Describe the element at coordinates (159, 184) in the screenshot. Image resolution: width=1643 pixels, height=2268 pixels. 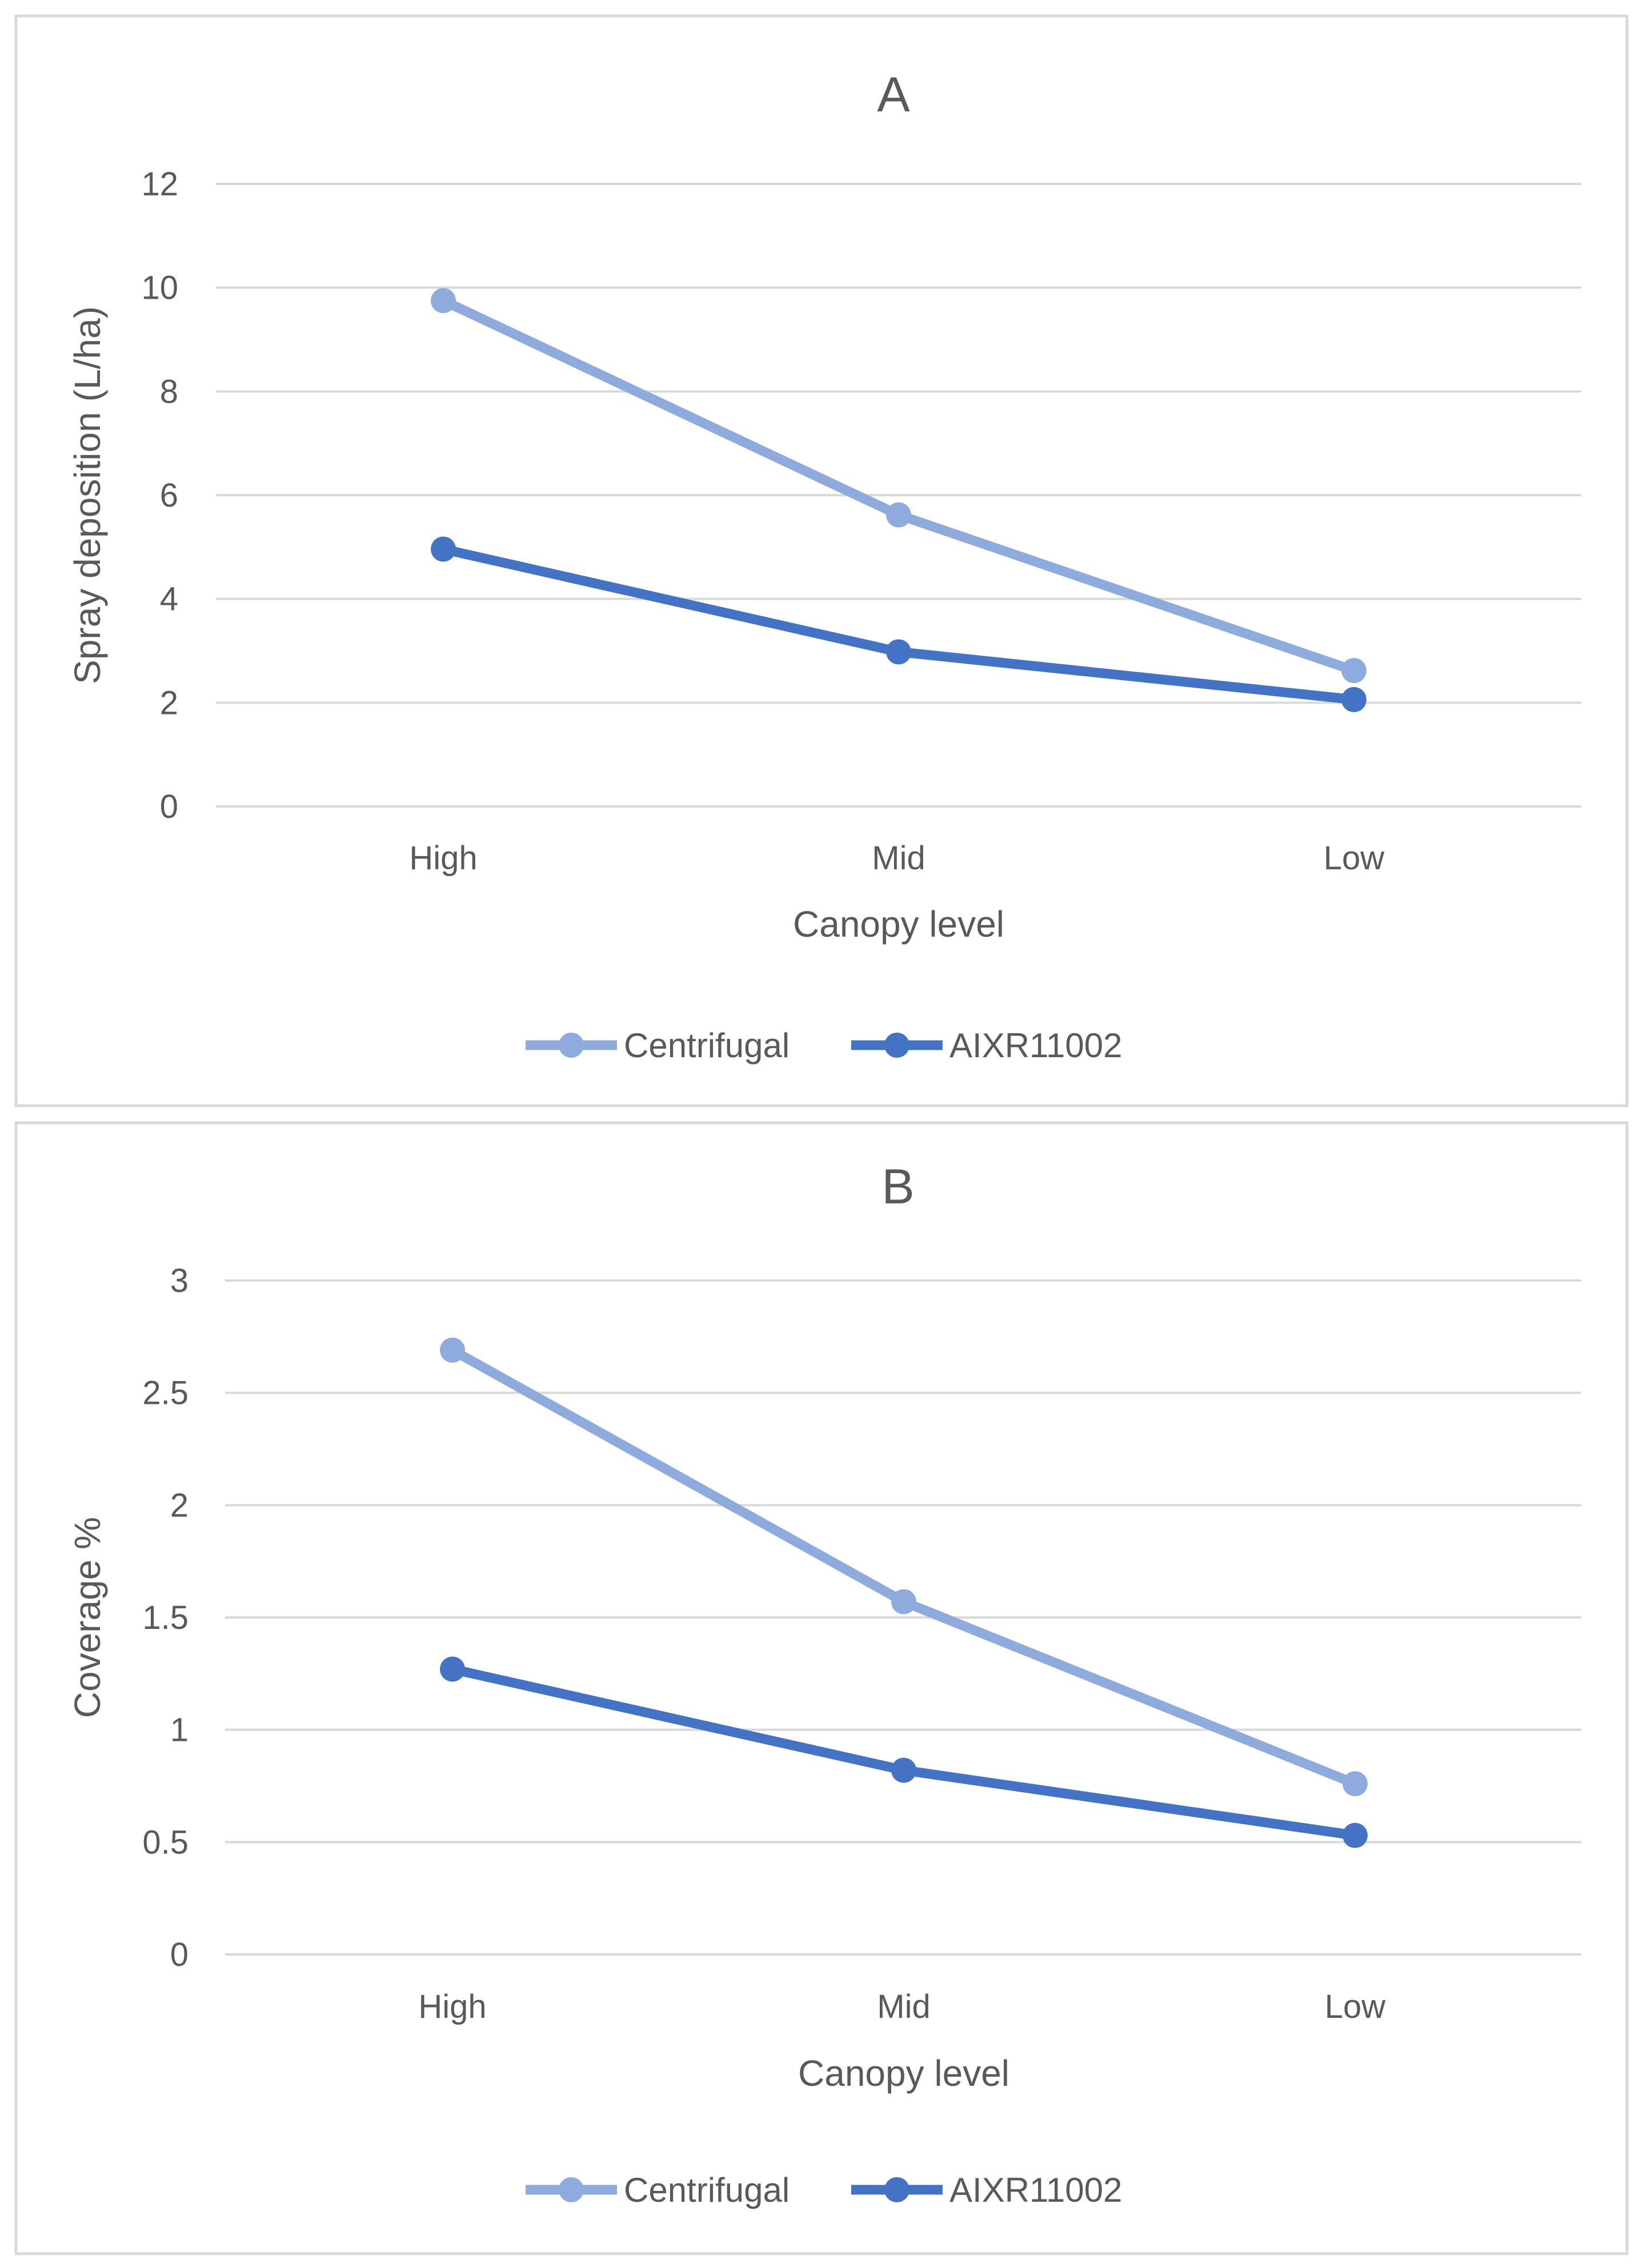
I see `chart-a-y-tick-label: 12` at that location.